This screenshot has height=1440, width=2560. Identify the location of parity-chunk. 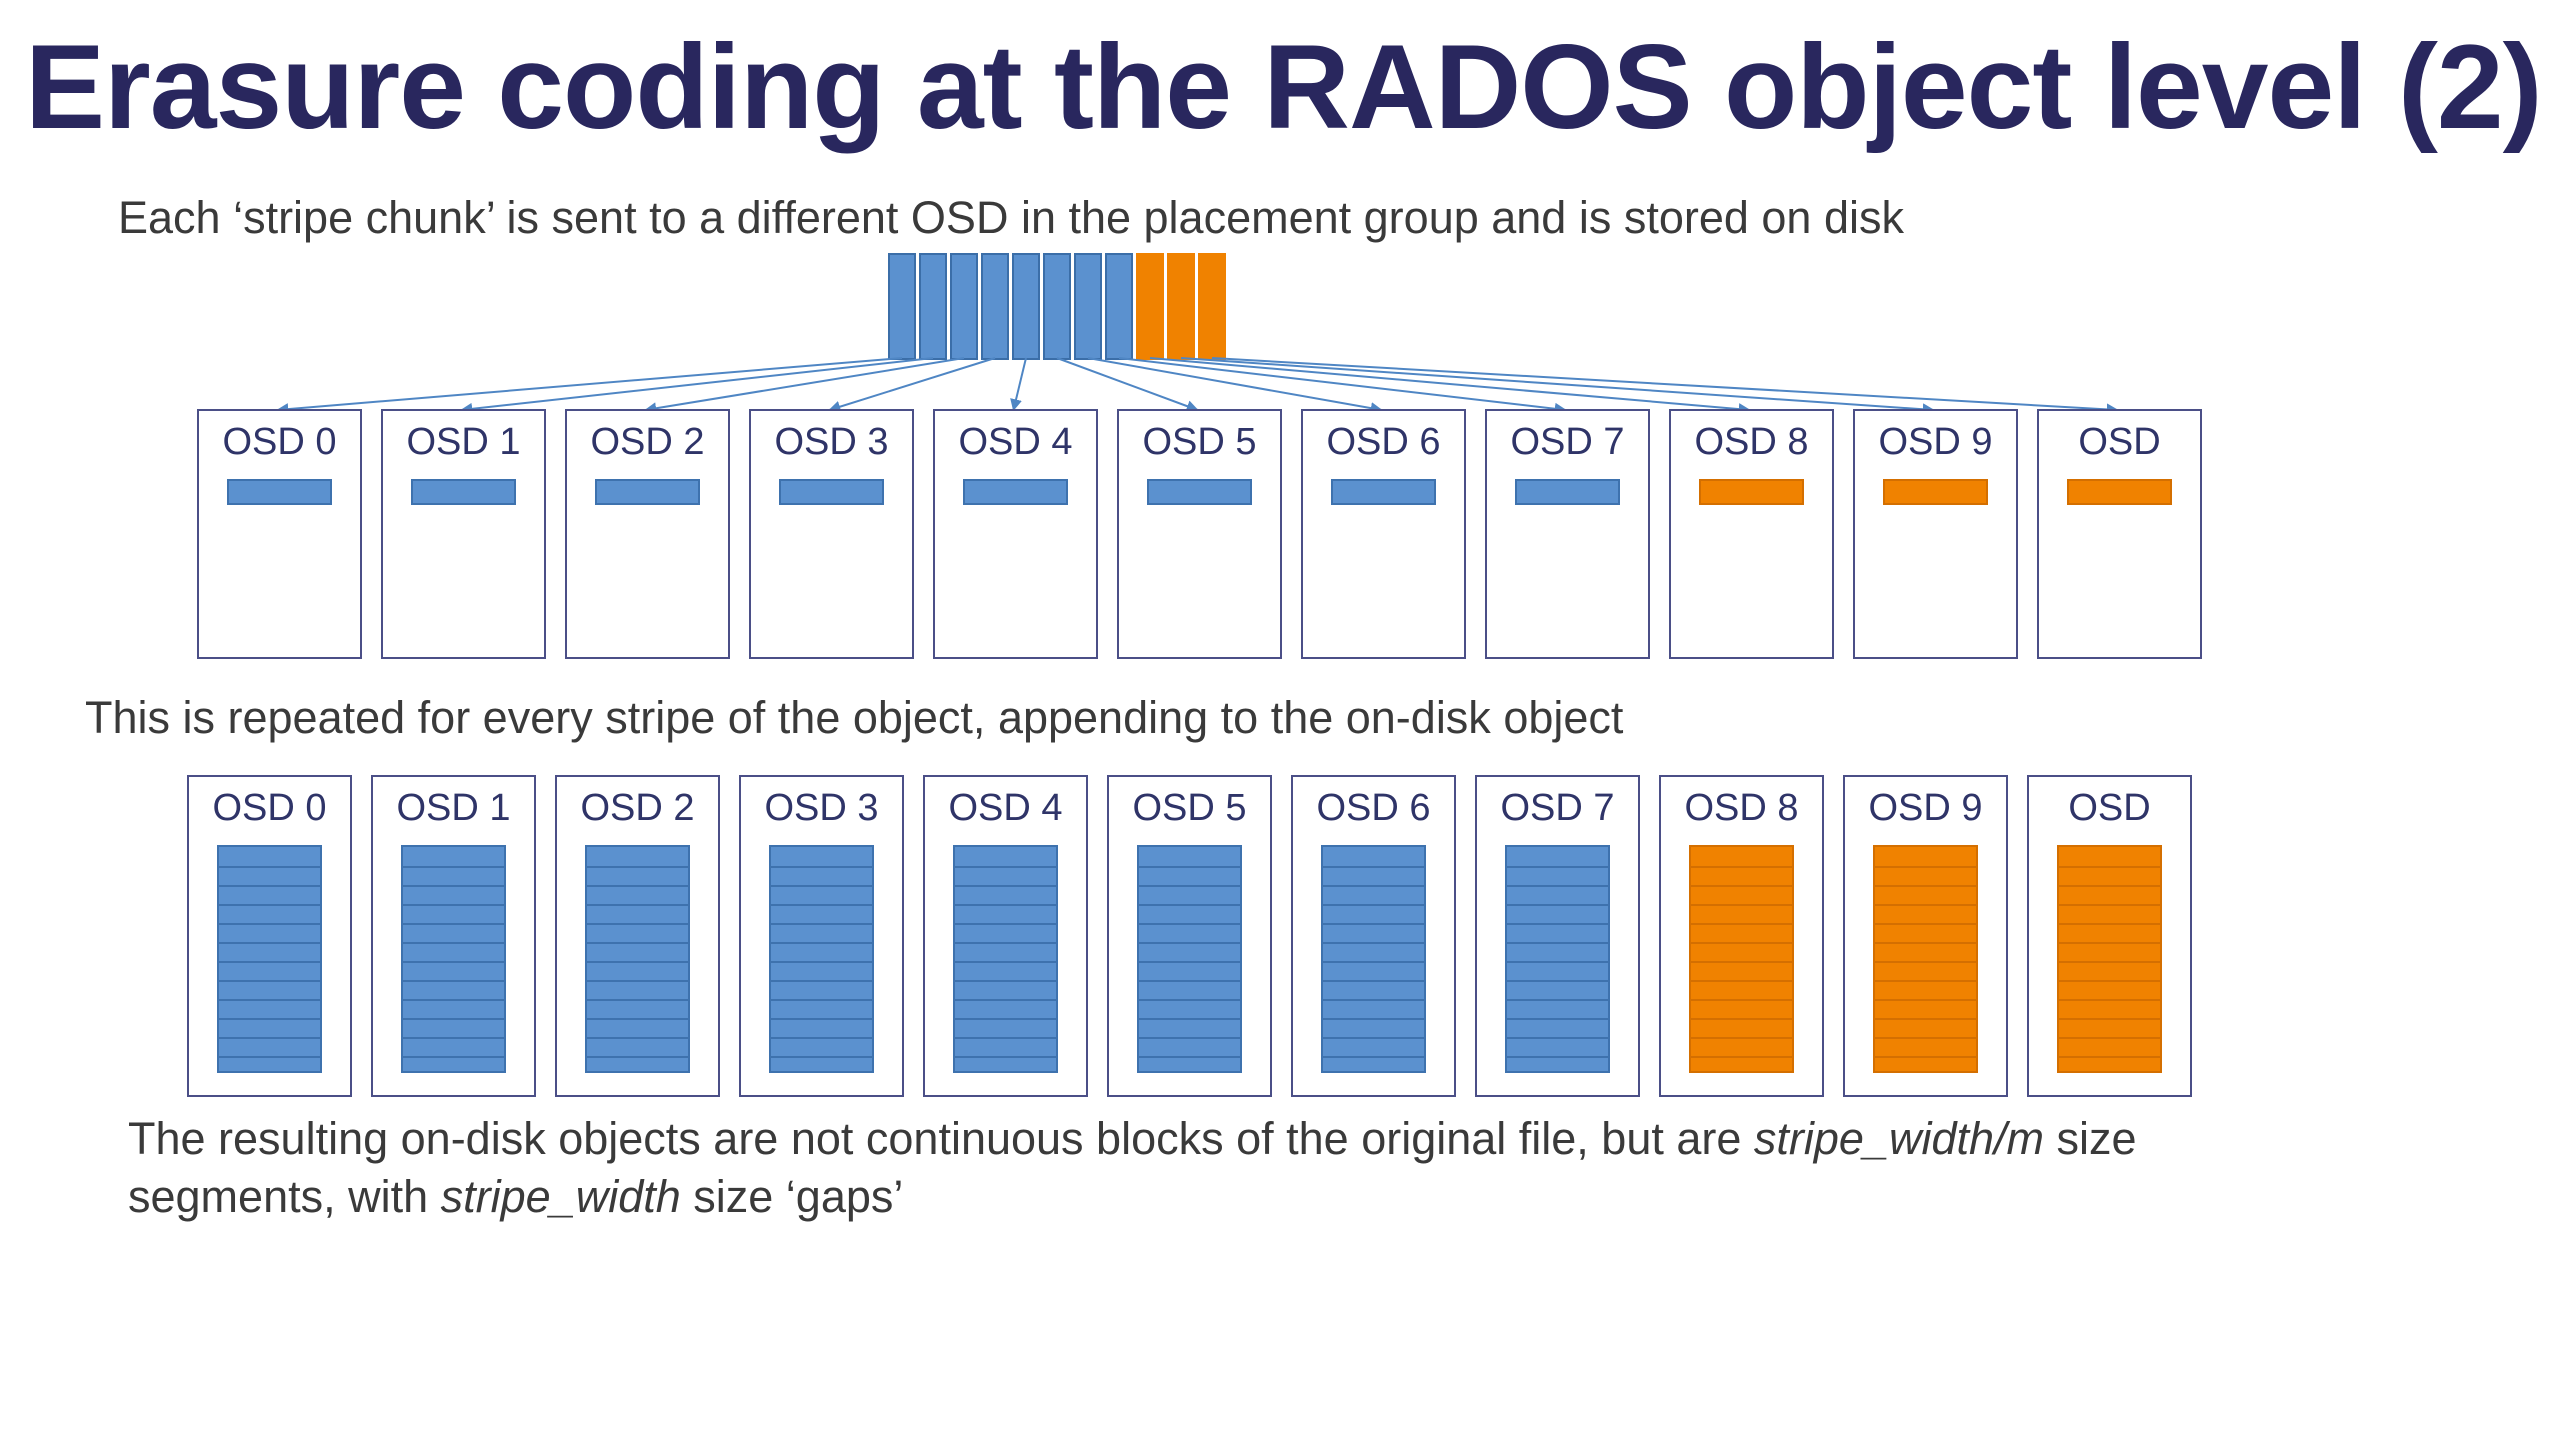
(2119, 492).